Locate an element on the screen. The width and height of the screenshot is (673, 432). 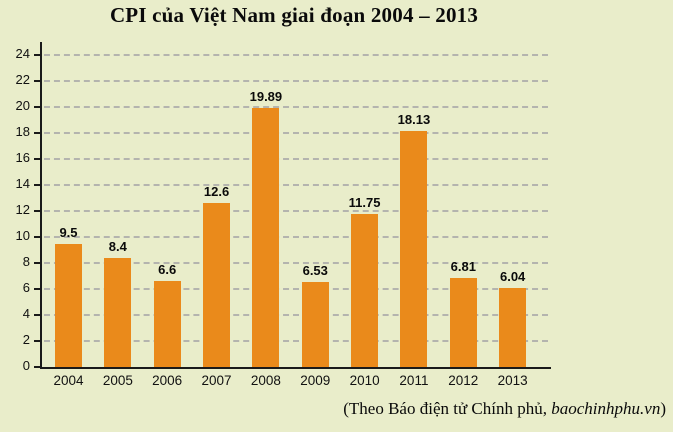
y-axis-label: 16 is located at coordinates (22, 157).